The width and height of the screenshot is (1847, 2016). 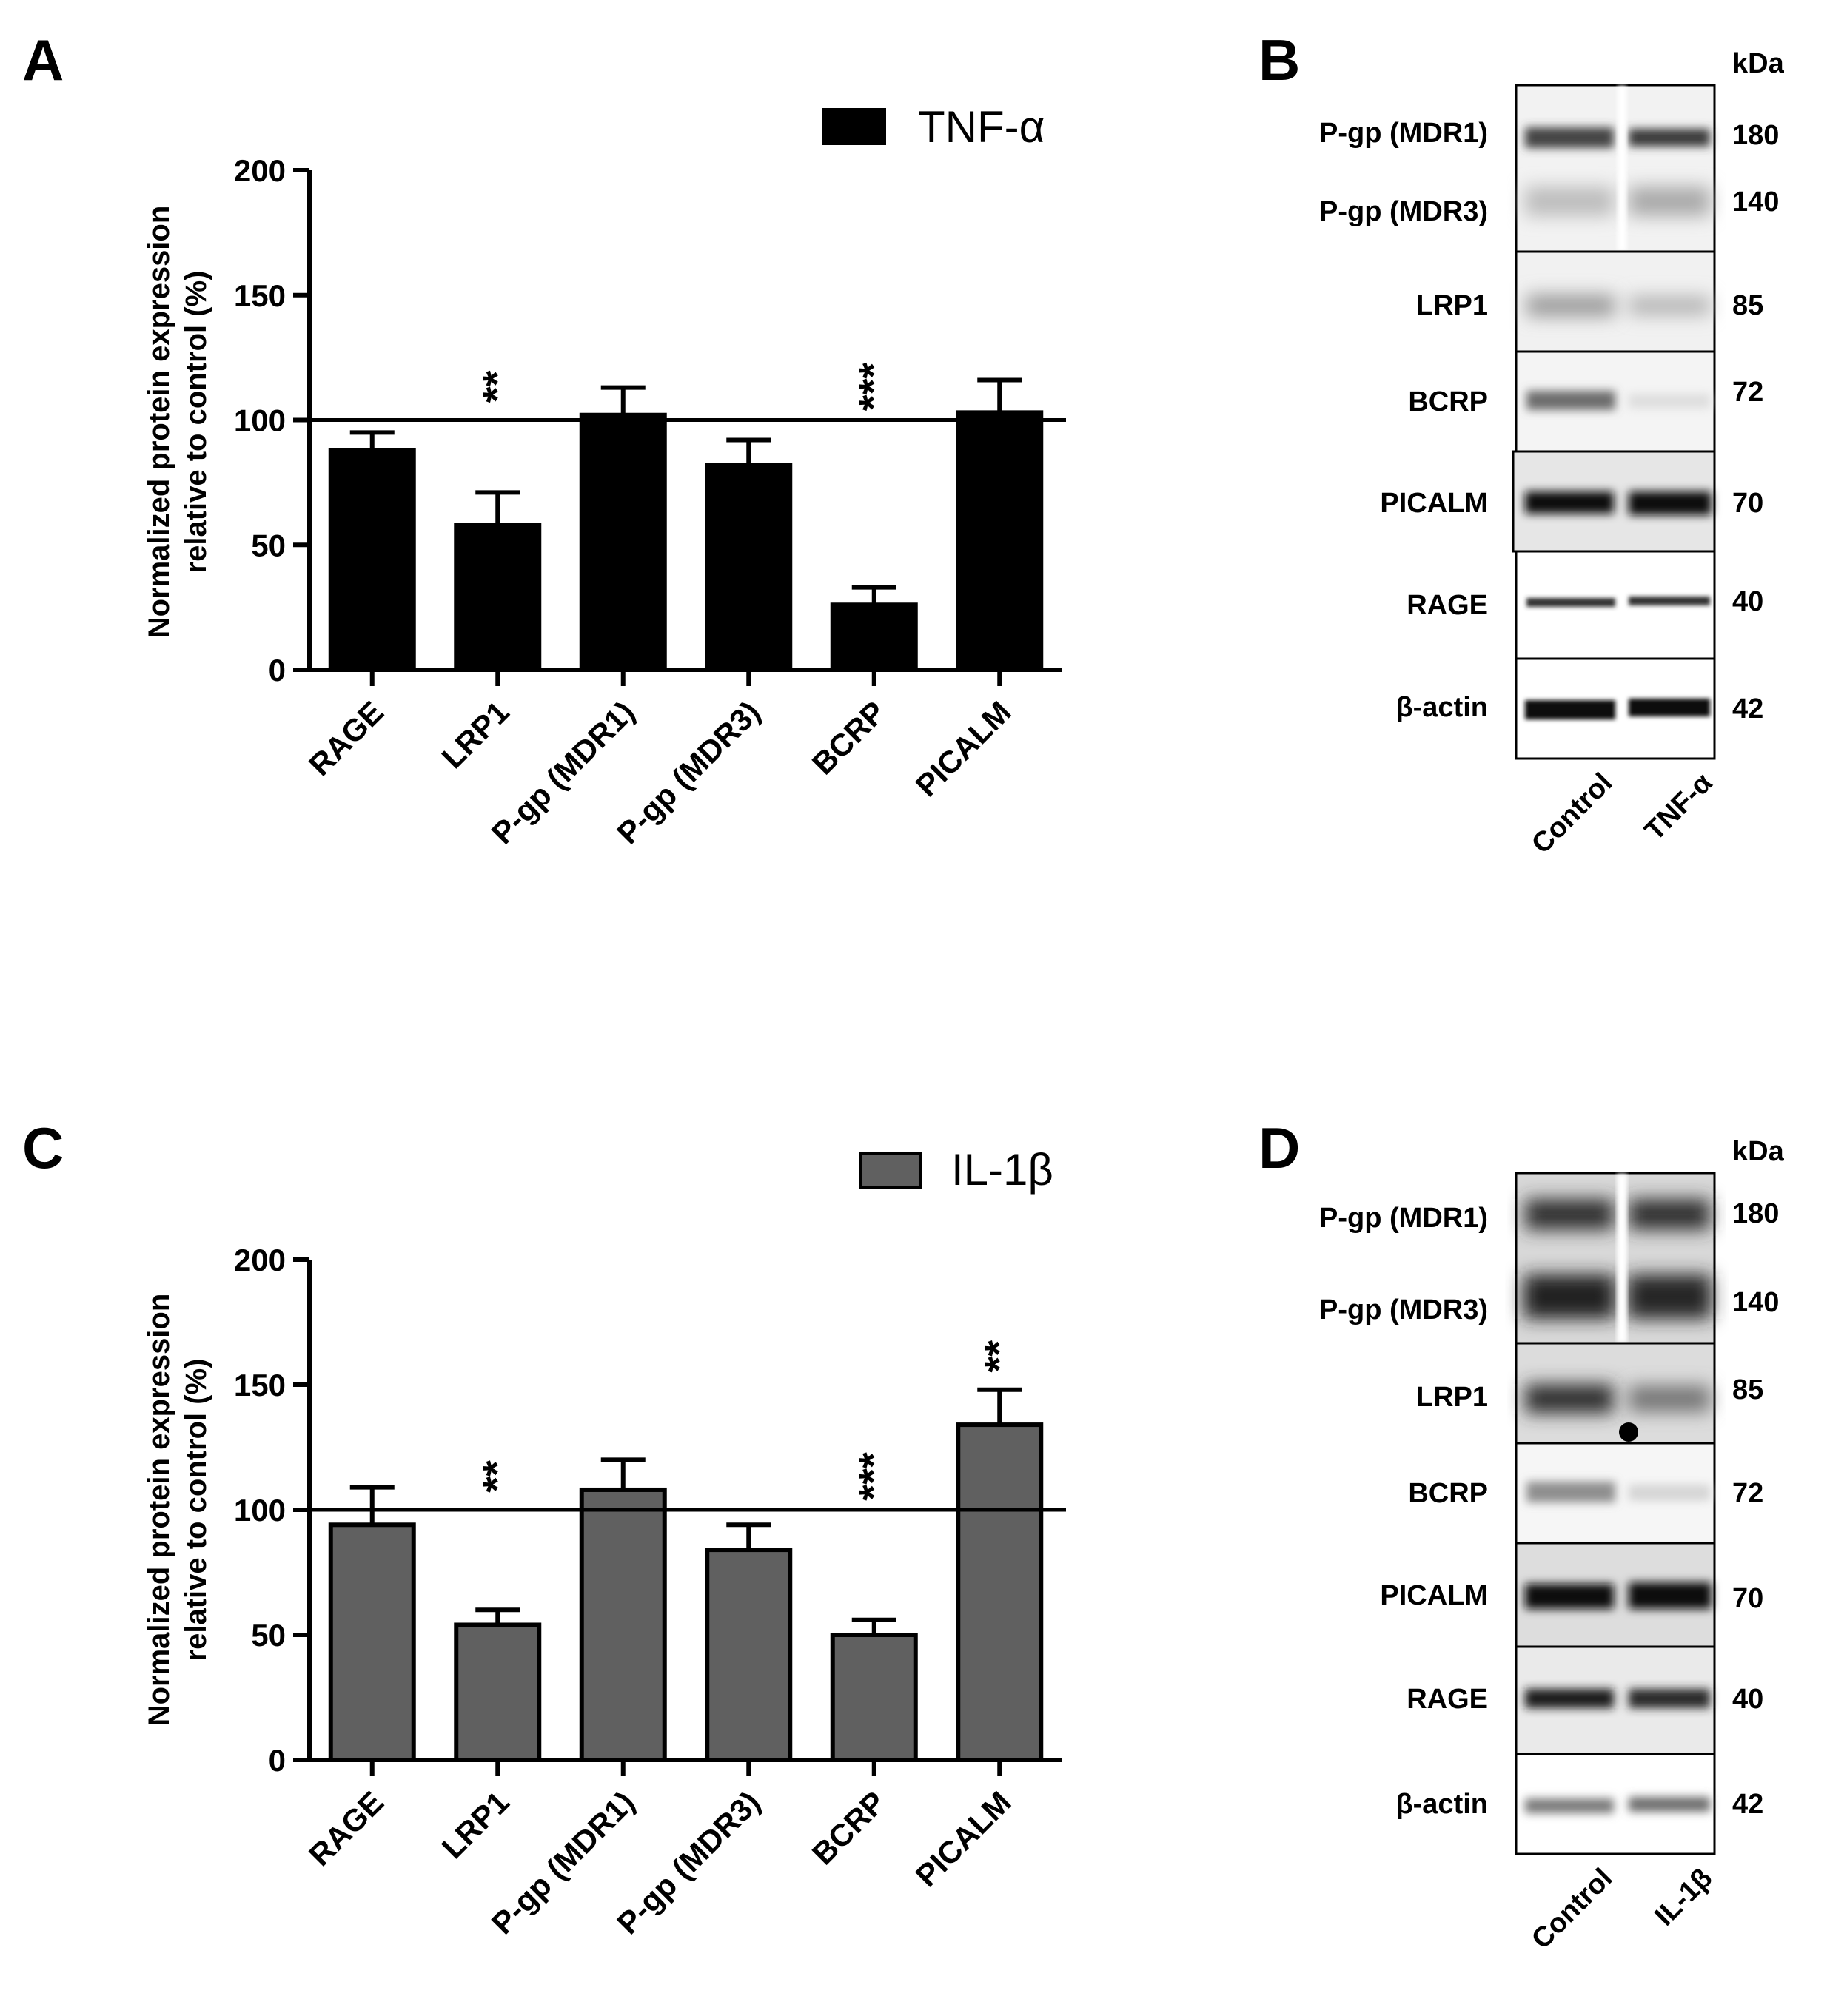 I want to click on blot-b-band-rage-control, so click(x=1571, y=602).